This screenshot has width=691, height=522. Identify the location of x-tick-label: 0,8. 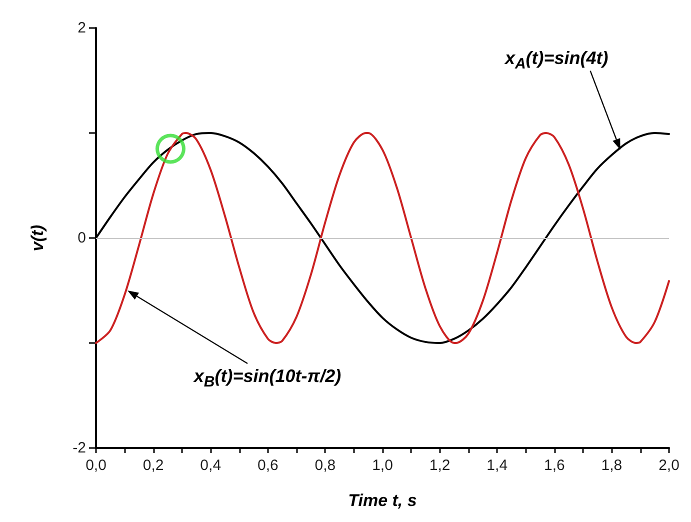
(325, 465).